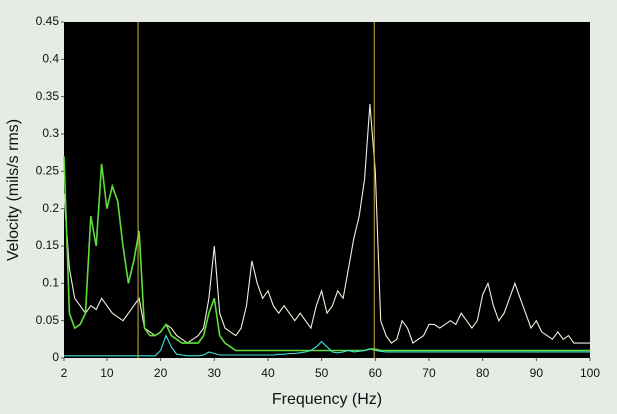 The height and width of the screenshot is (414, 617). Describe the element at coordinates (48, 171) in the screenshot. I see `y-tick-label: 0.25` at that location.